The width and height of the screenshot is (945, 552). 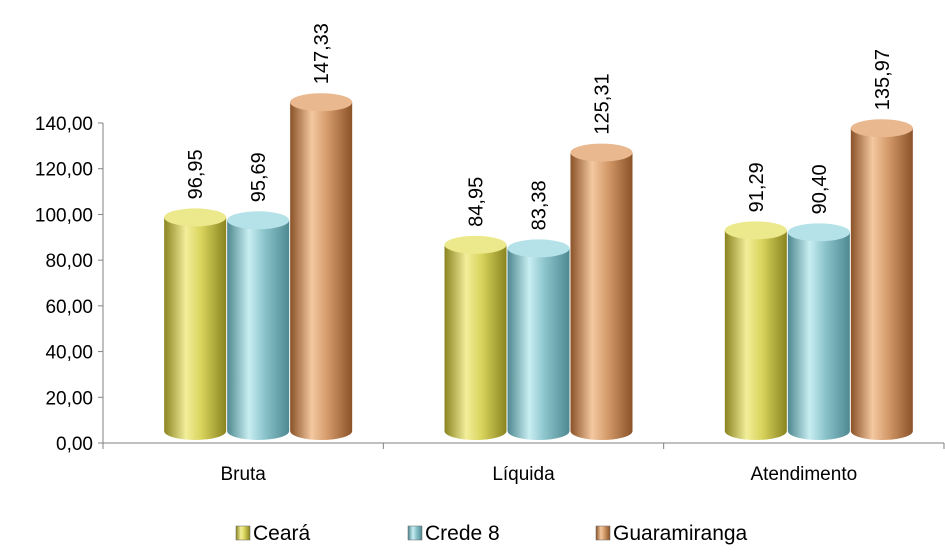 What do you see at coordinates (322, 53) in the screenshot?
I see `data-label: 147,33` at bounding box center [322, 53].